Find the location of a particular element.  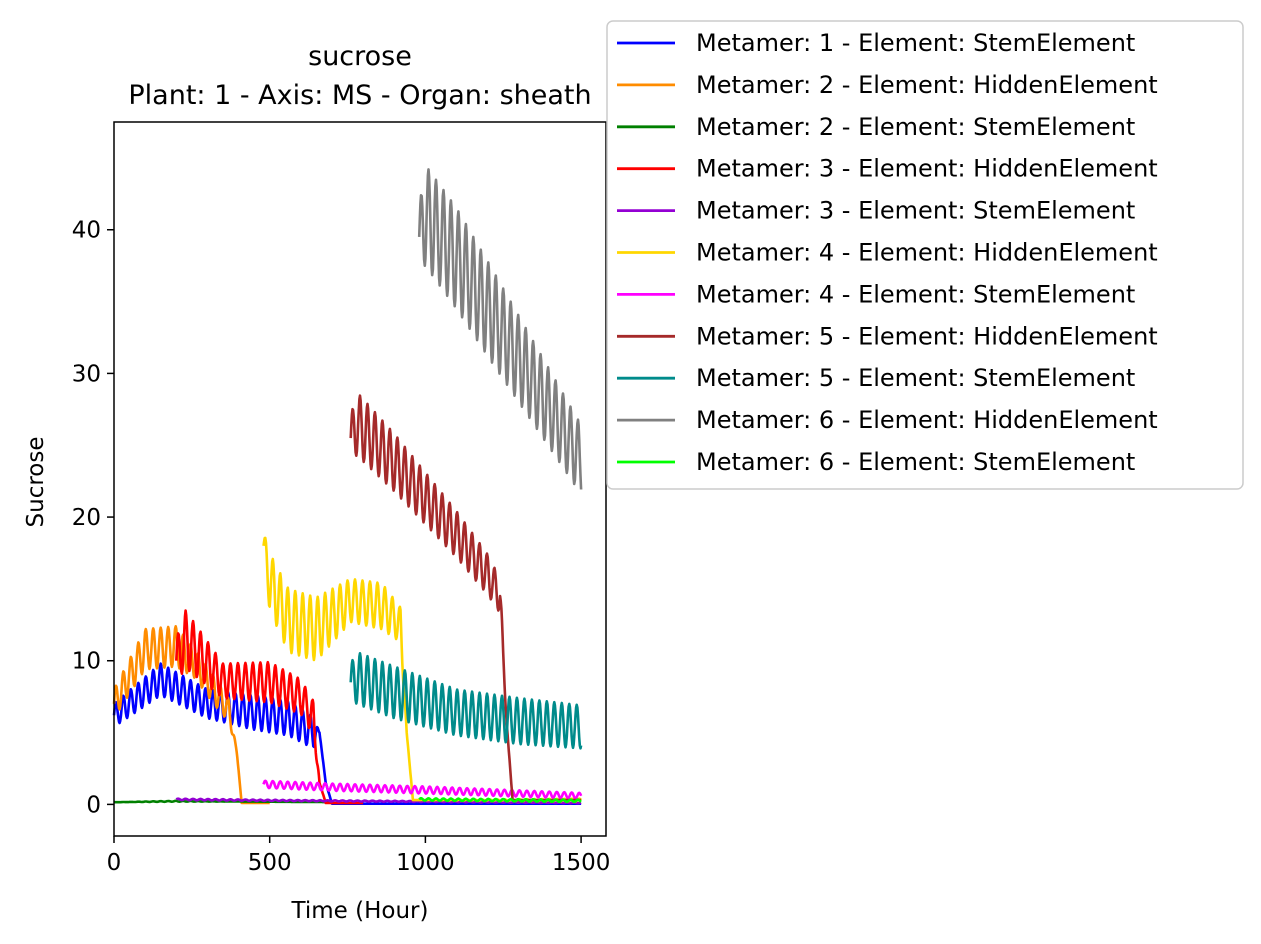

legend-label: Metamer: 2 - Element: HiddenElement is located at coordinates (927, 85).